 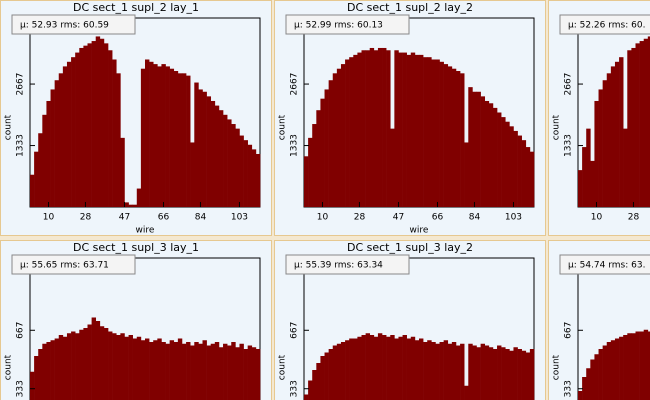 I want to click on stats-text: μ: 54.74 rms: 63., so click(x=606, y=266).